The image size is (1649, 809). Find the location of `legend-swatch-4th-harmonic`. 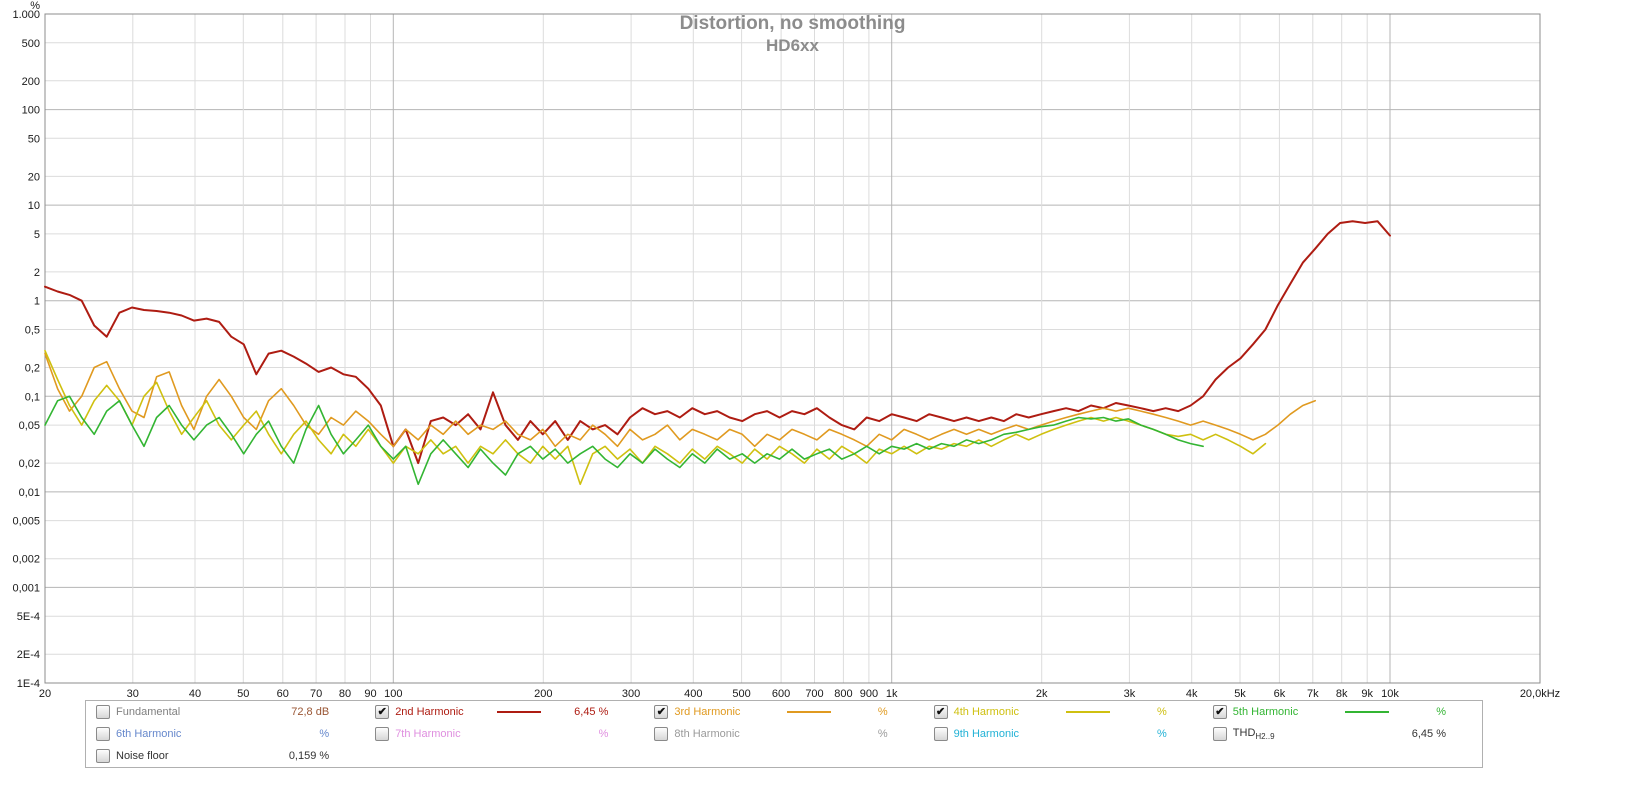

legend-swatch-4th-harmonic is located at coordinates (1088, 712).